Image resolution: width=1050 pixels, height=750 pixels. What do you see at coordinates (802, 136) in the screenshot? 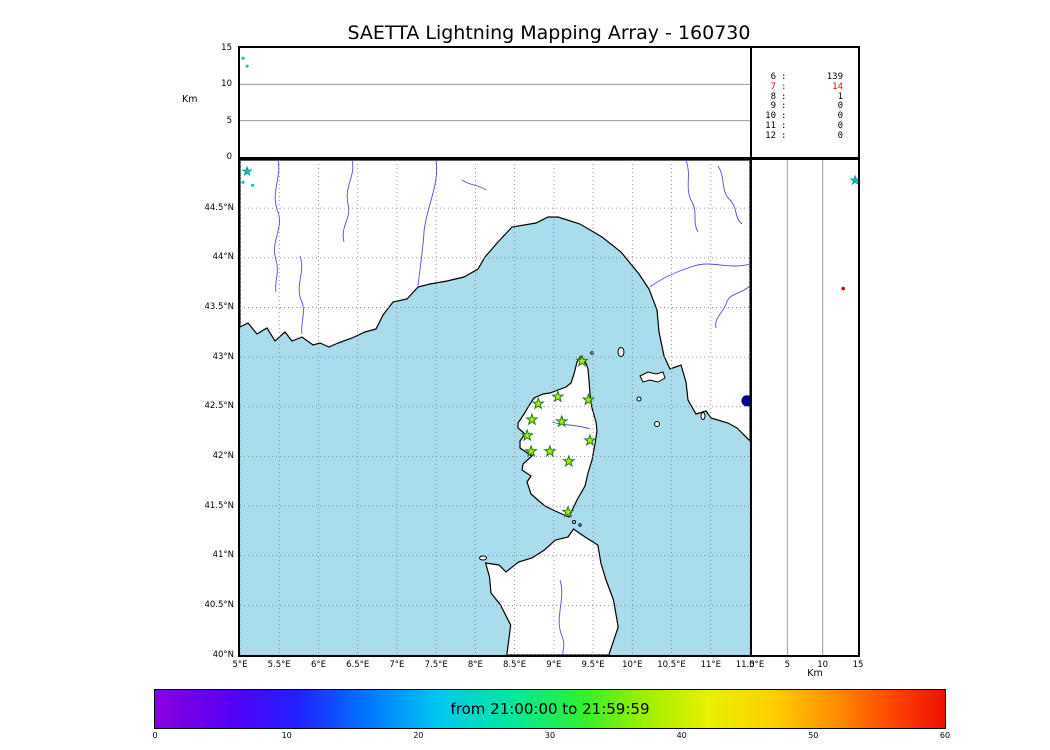
I see `station-count-row: 12: 0` at bounding box center [802, 136].